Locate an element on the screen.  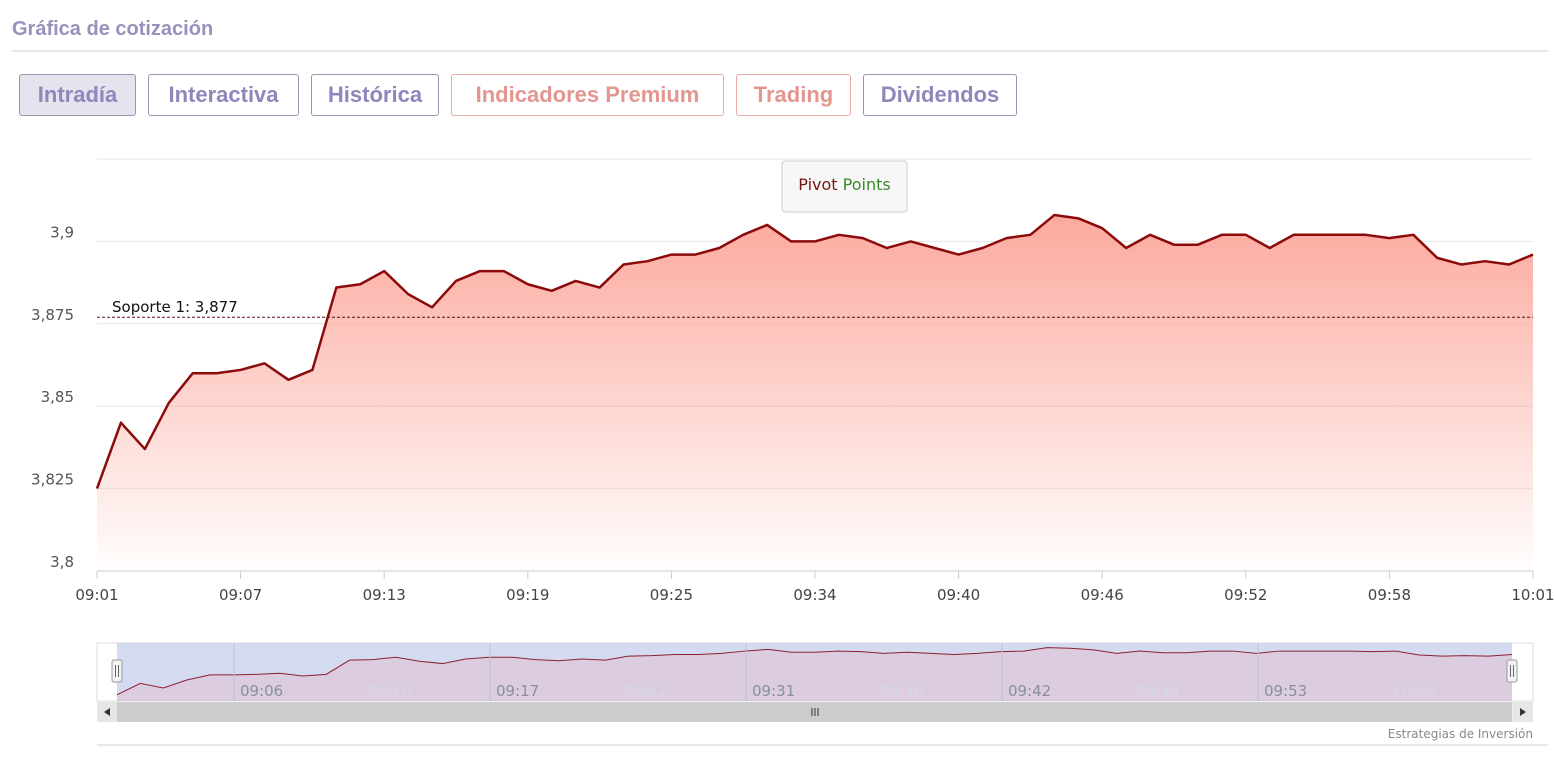
navigator-label: 09:06 is located at coordinates (261, 691).